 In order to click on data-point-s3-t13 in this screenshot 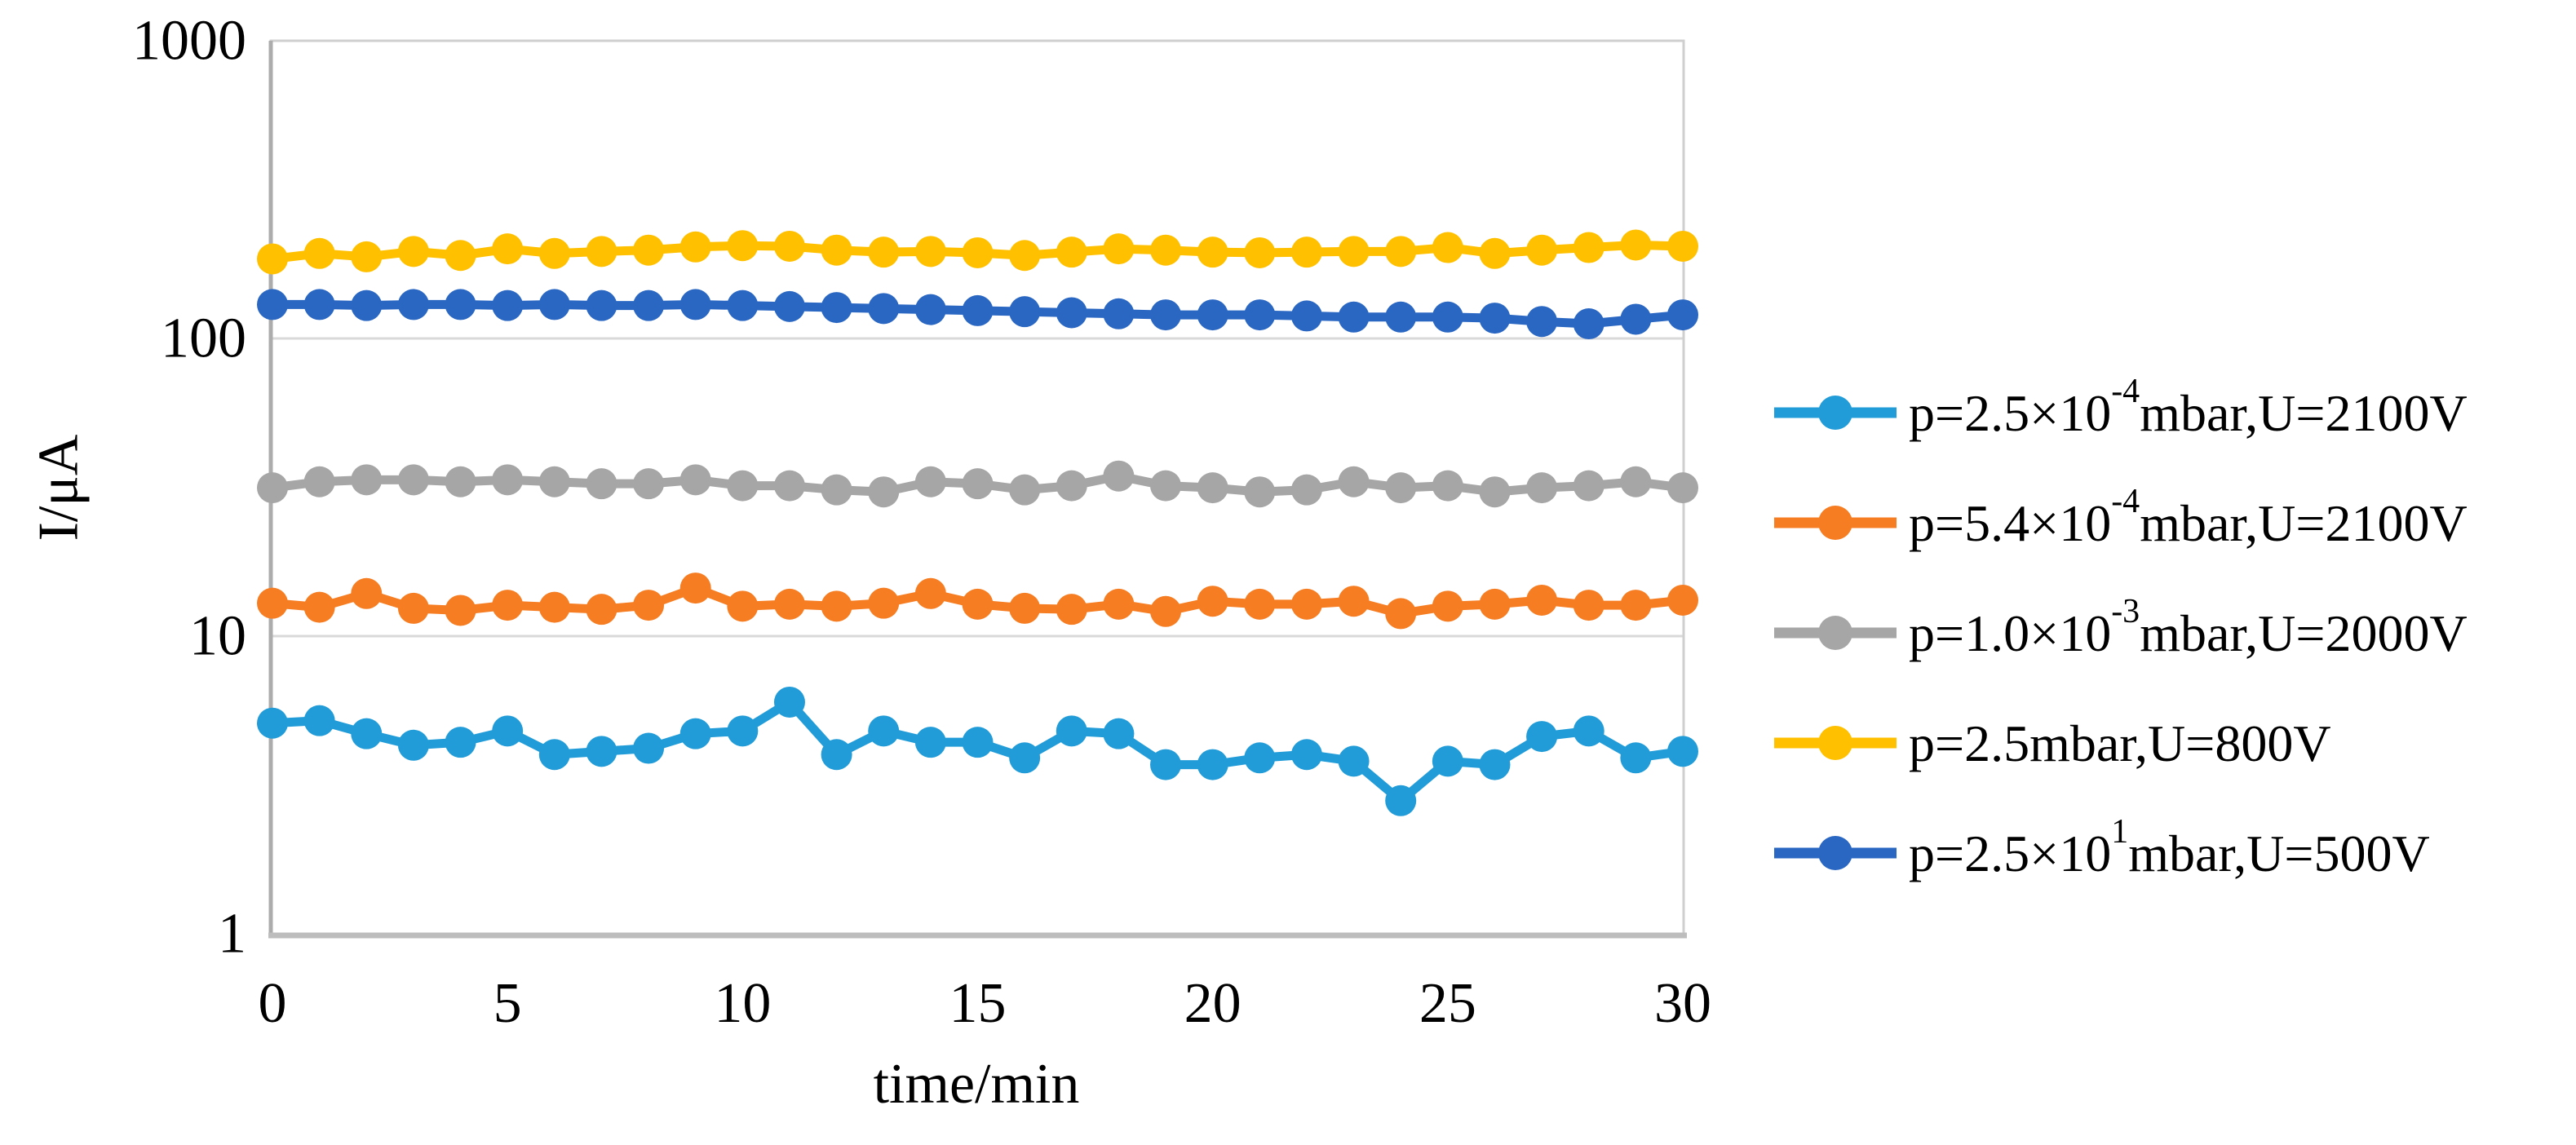, I will do `click(884, 253)`.